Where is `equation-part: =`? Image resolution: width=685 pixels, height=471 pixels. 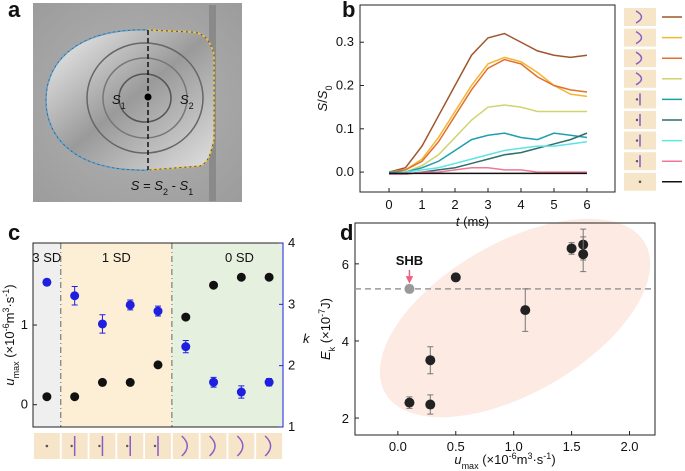
equation-part: = is located at coordinates (146, 185).